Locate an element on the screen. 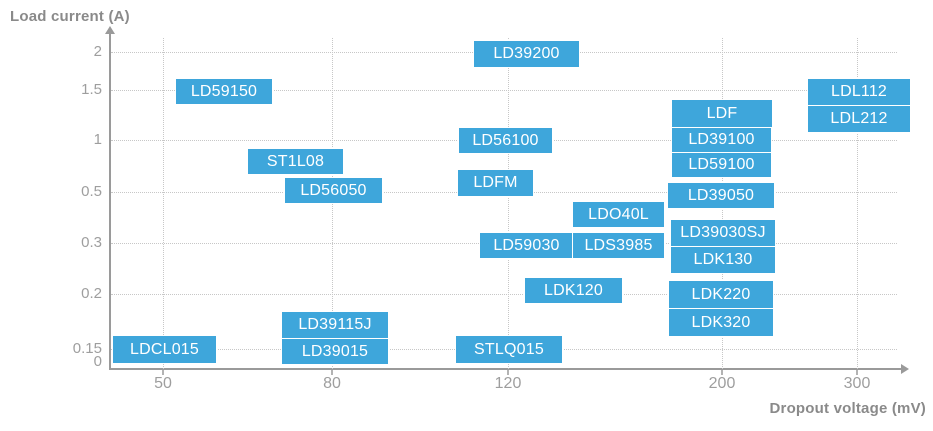 The image size is (933, 431). x-tick-label: 300 is located at coordinates (857, 383).